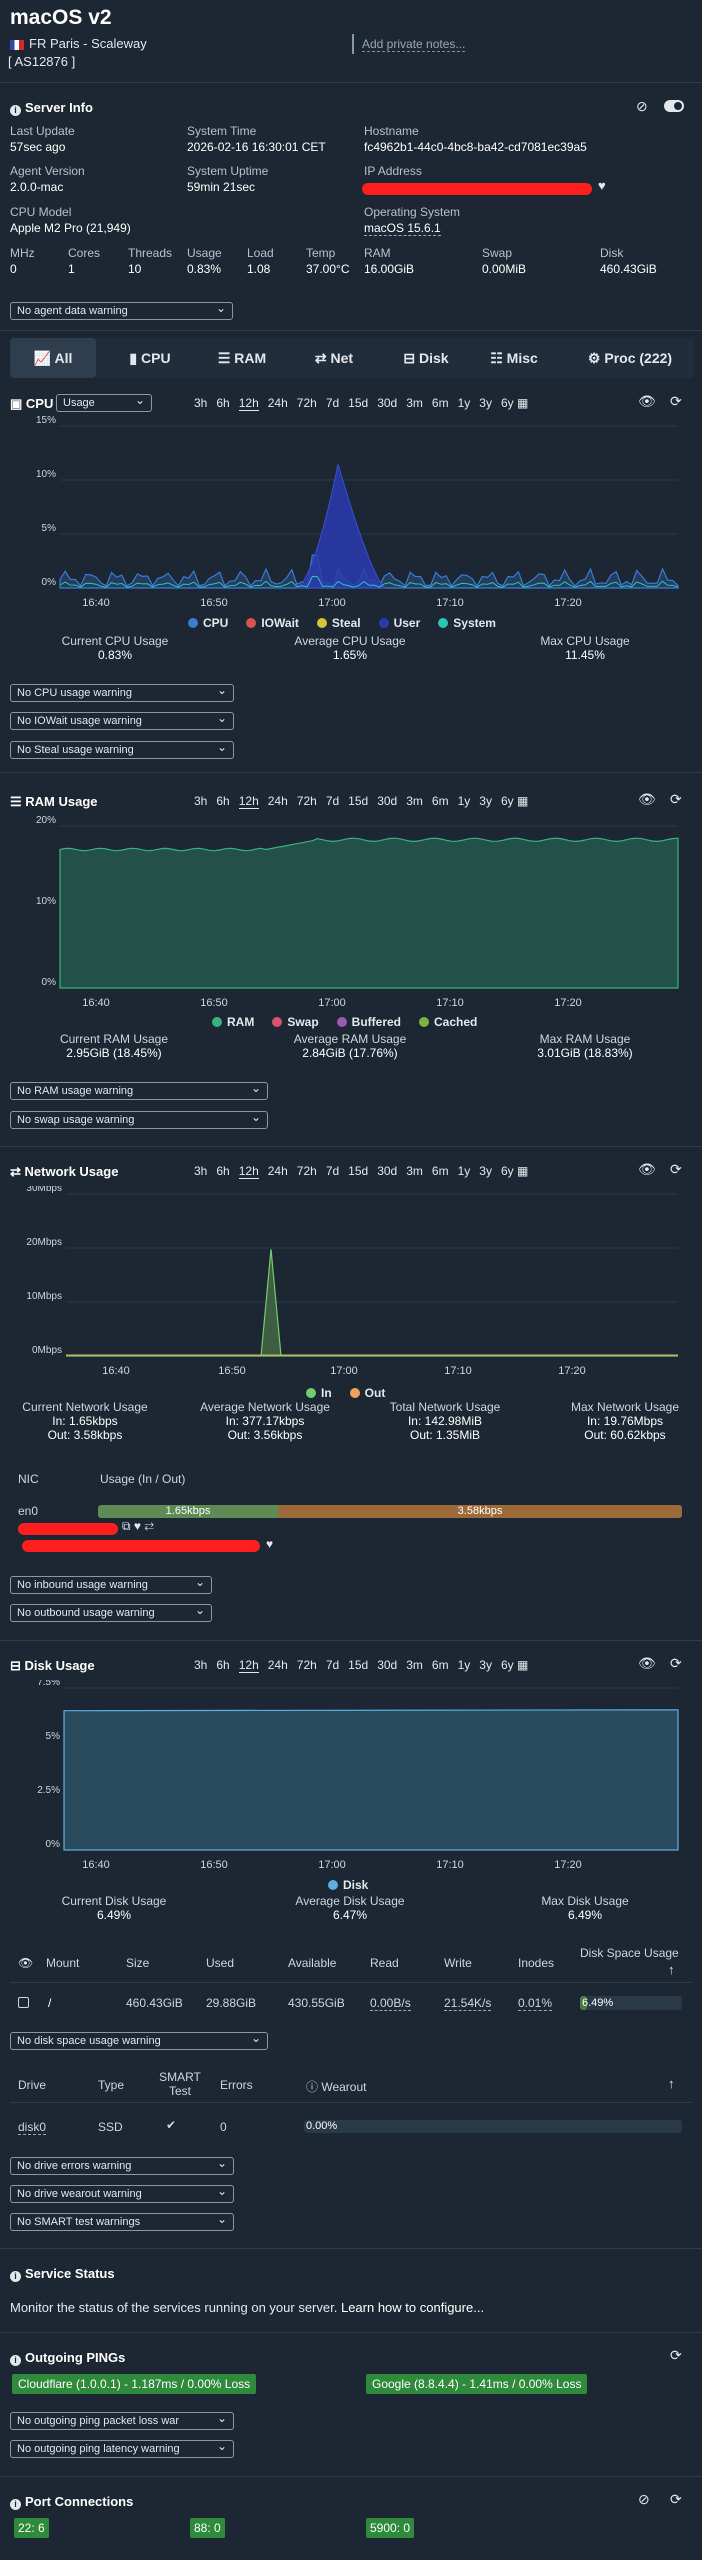  I want to click on legend-cached: Cached, so click(448, 1022).